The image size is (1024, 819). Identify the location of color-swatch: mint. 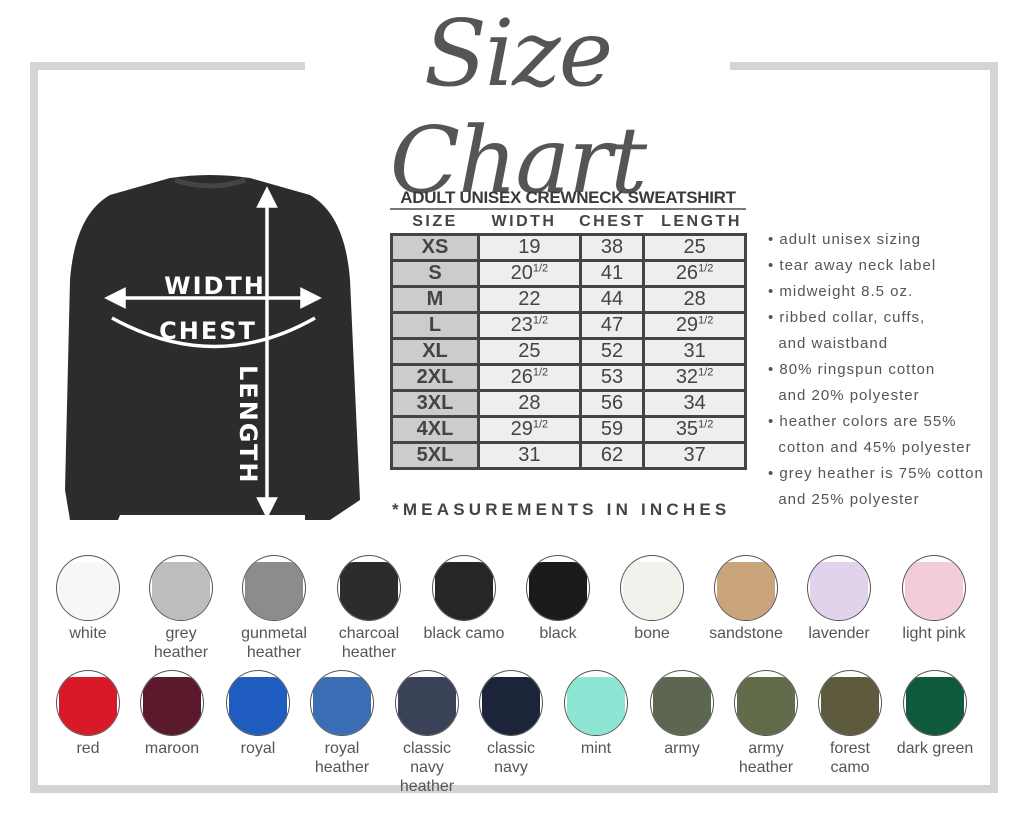
(596, 714).